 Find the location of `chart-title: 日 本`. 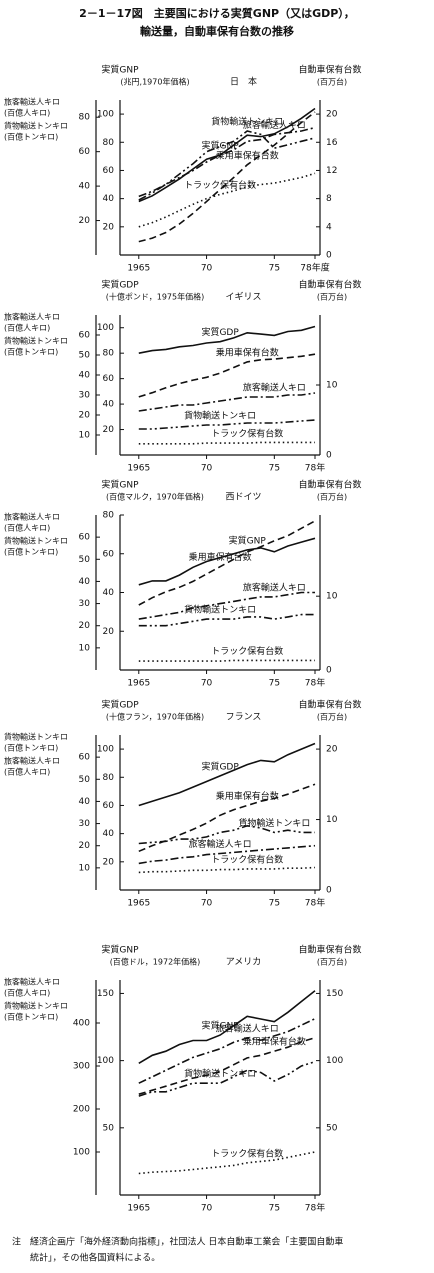

chart-title: 日 本 is located at coordinates (243, 82).